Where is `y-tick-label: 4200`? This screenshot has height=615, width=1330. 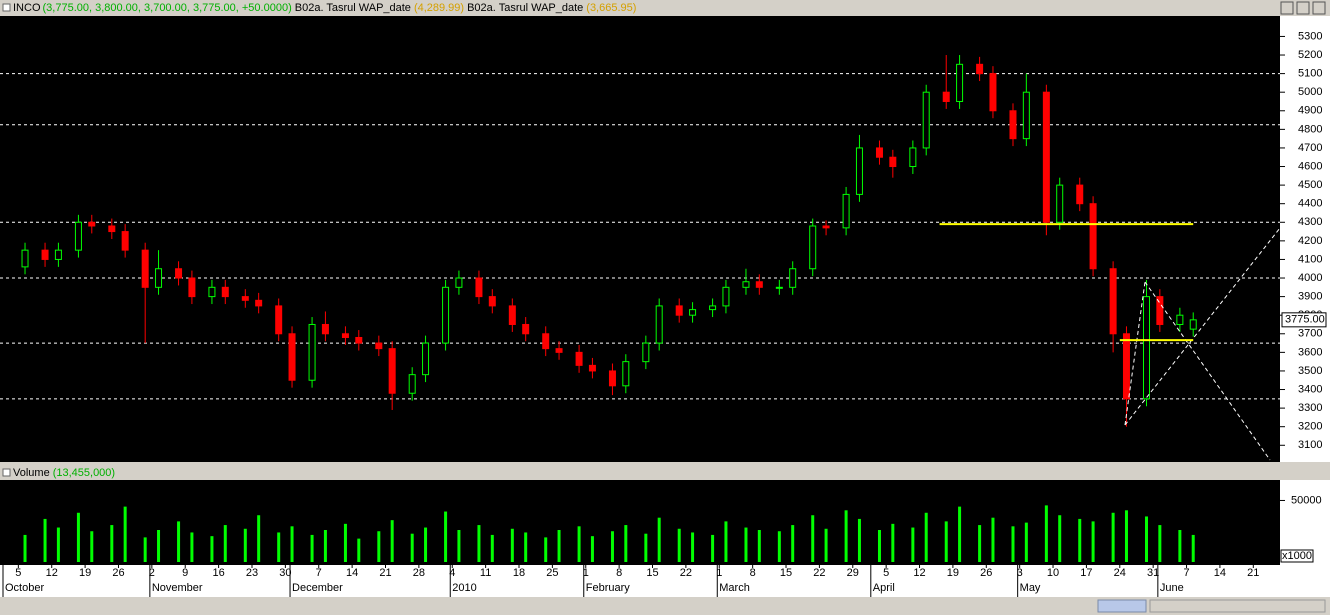
y-tick-label: 4200 is located at coordinates (1310, 241).